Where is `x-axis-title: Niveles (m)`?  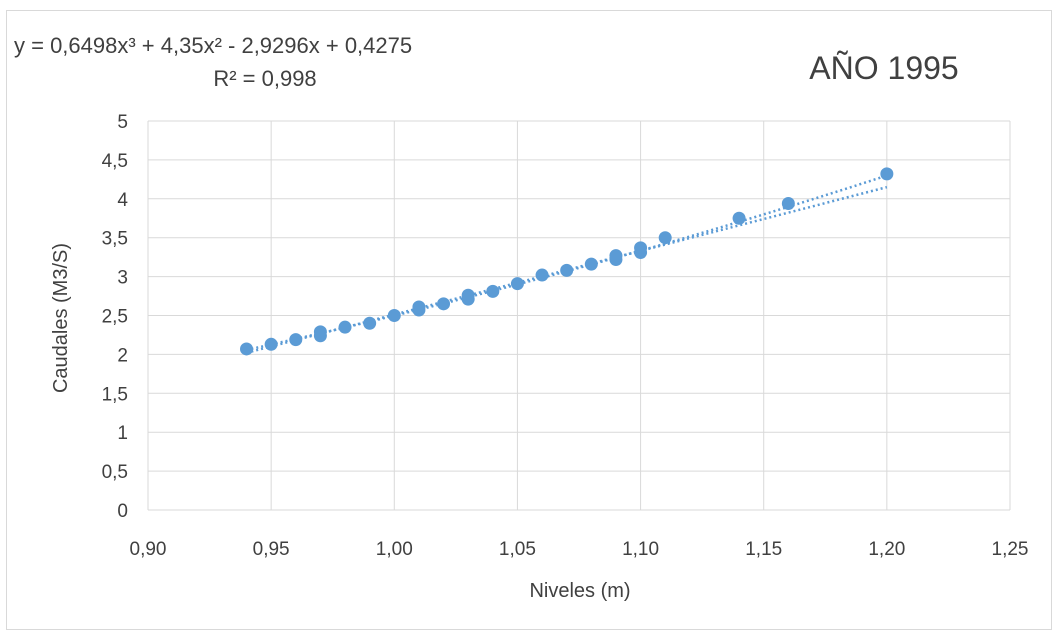
x-axis-title: Niveles (m) is located at coordinates (579, 591).